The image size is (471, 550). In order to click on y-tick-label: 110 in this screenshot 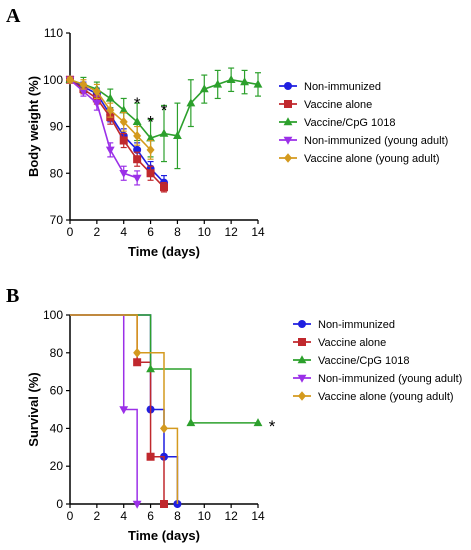, I will do `click(53, 33)`.